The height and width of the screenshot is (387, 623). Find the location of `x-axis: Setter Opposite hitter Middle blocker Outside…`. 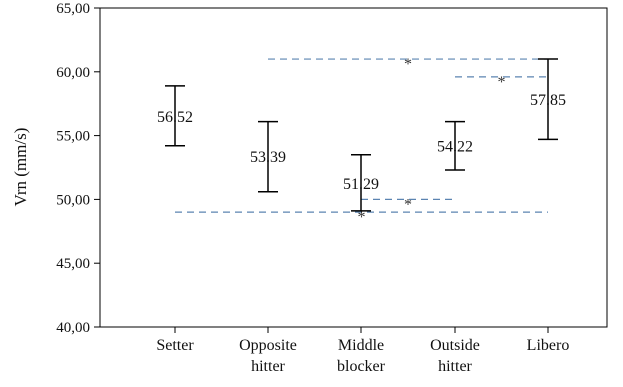

x-axis: Setter Opposite hitter Middle blocker Outside… is located at coordinates (362, 351).